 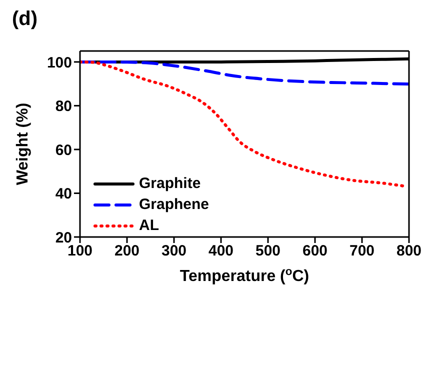 What do you see at coordinates (174, 204) in the screenshot?
I see `legend-label: Graphene` at bounding box center [174, 204].